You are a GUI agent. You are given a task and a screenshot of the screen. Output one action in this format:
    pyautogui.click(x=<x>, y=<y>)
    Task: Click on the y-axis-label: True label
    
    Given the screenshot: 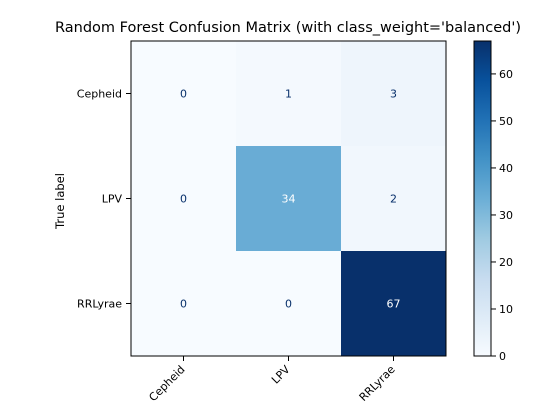 What is the action you would take?
    pyautogui.click(x=60, y=201)
    